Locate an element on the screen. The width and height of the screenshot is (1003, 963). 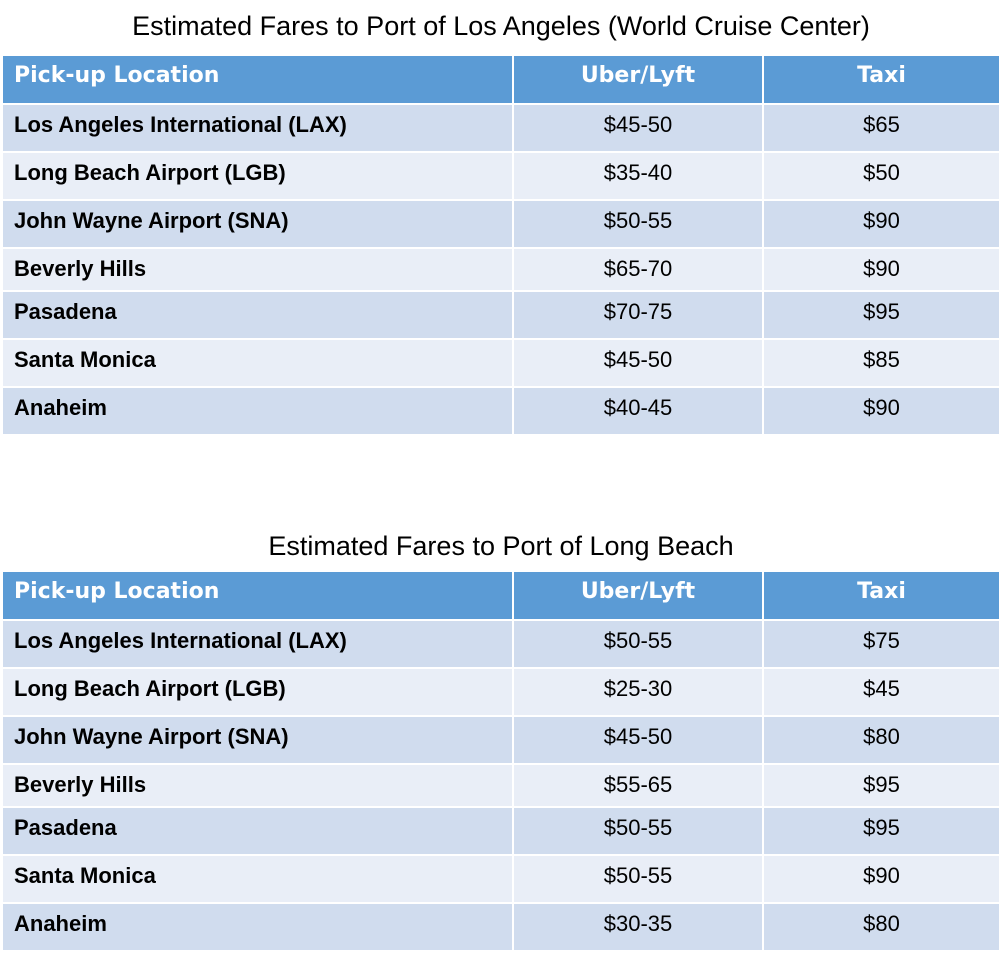
table-row: Anaheim $40-45 $90 is located at coordinates (501, 411).